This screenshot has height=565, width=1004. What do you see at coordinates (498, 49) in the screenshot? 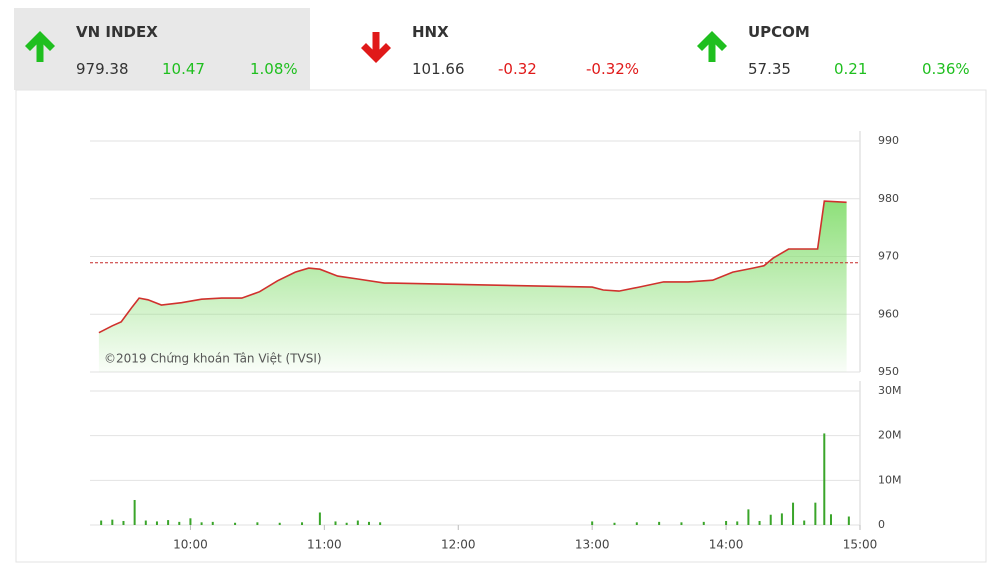
I see `index-card: HNX 101.66 -0.32 -0.32%` at bounding box center [498, 49].